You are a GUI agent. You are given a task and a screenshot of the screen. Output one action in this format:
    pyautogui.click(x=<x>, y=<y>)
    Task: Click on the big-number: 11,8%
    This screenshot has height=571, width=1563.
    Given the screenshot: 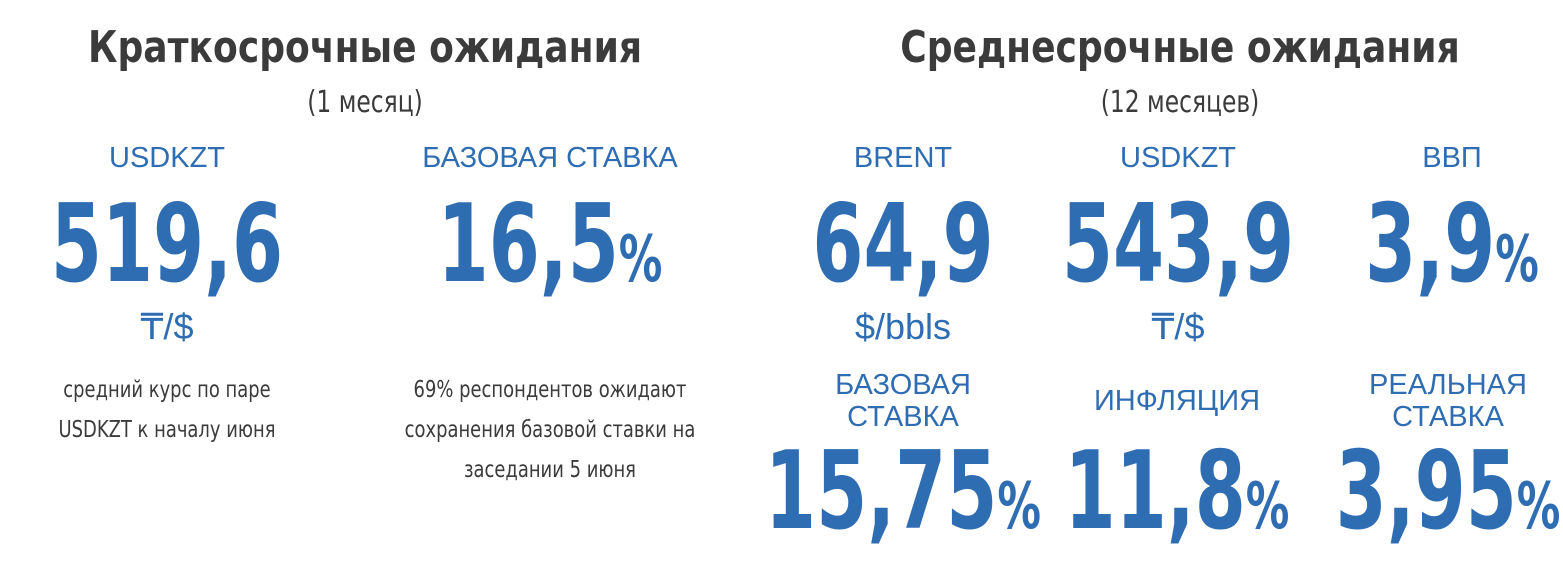 What is the action you would take?
    pyautogui.click(x=1177, y=492)
    